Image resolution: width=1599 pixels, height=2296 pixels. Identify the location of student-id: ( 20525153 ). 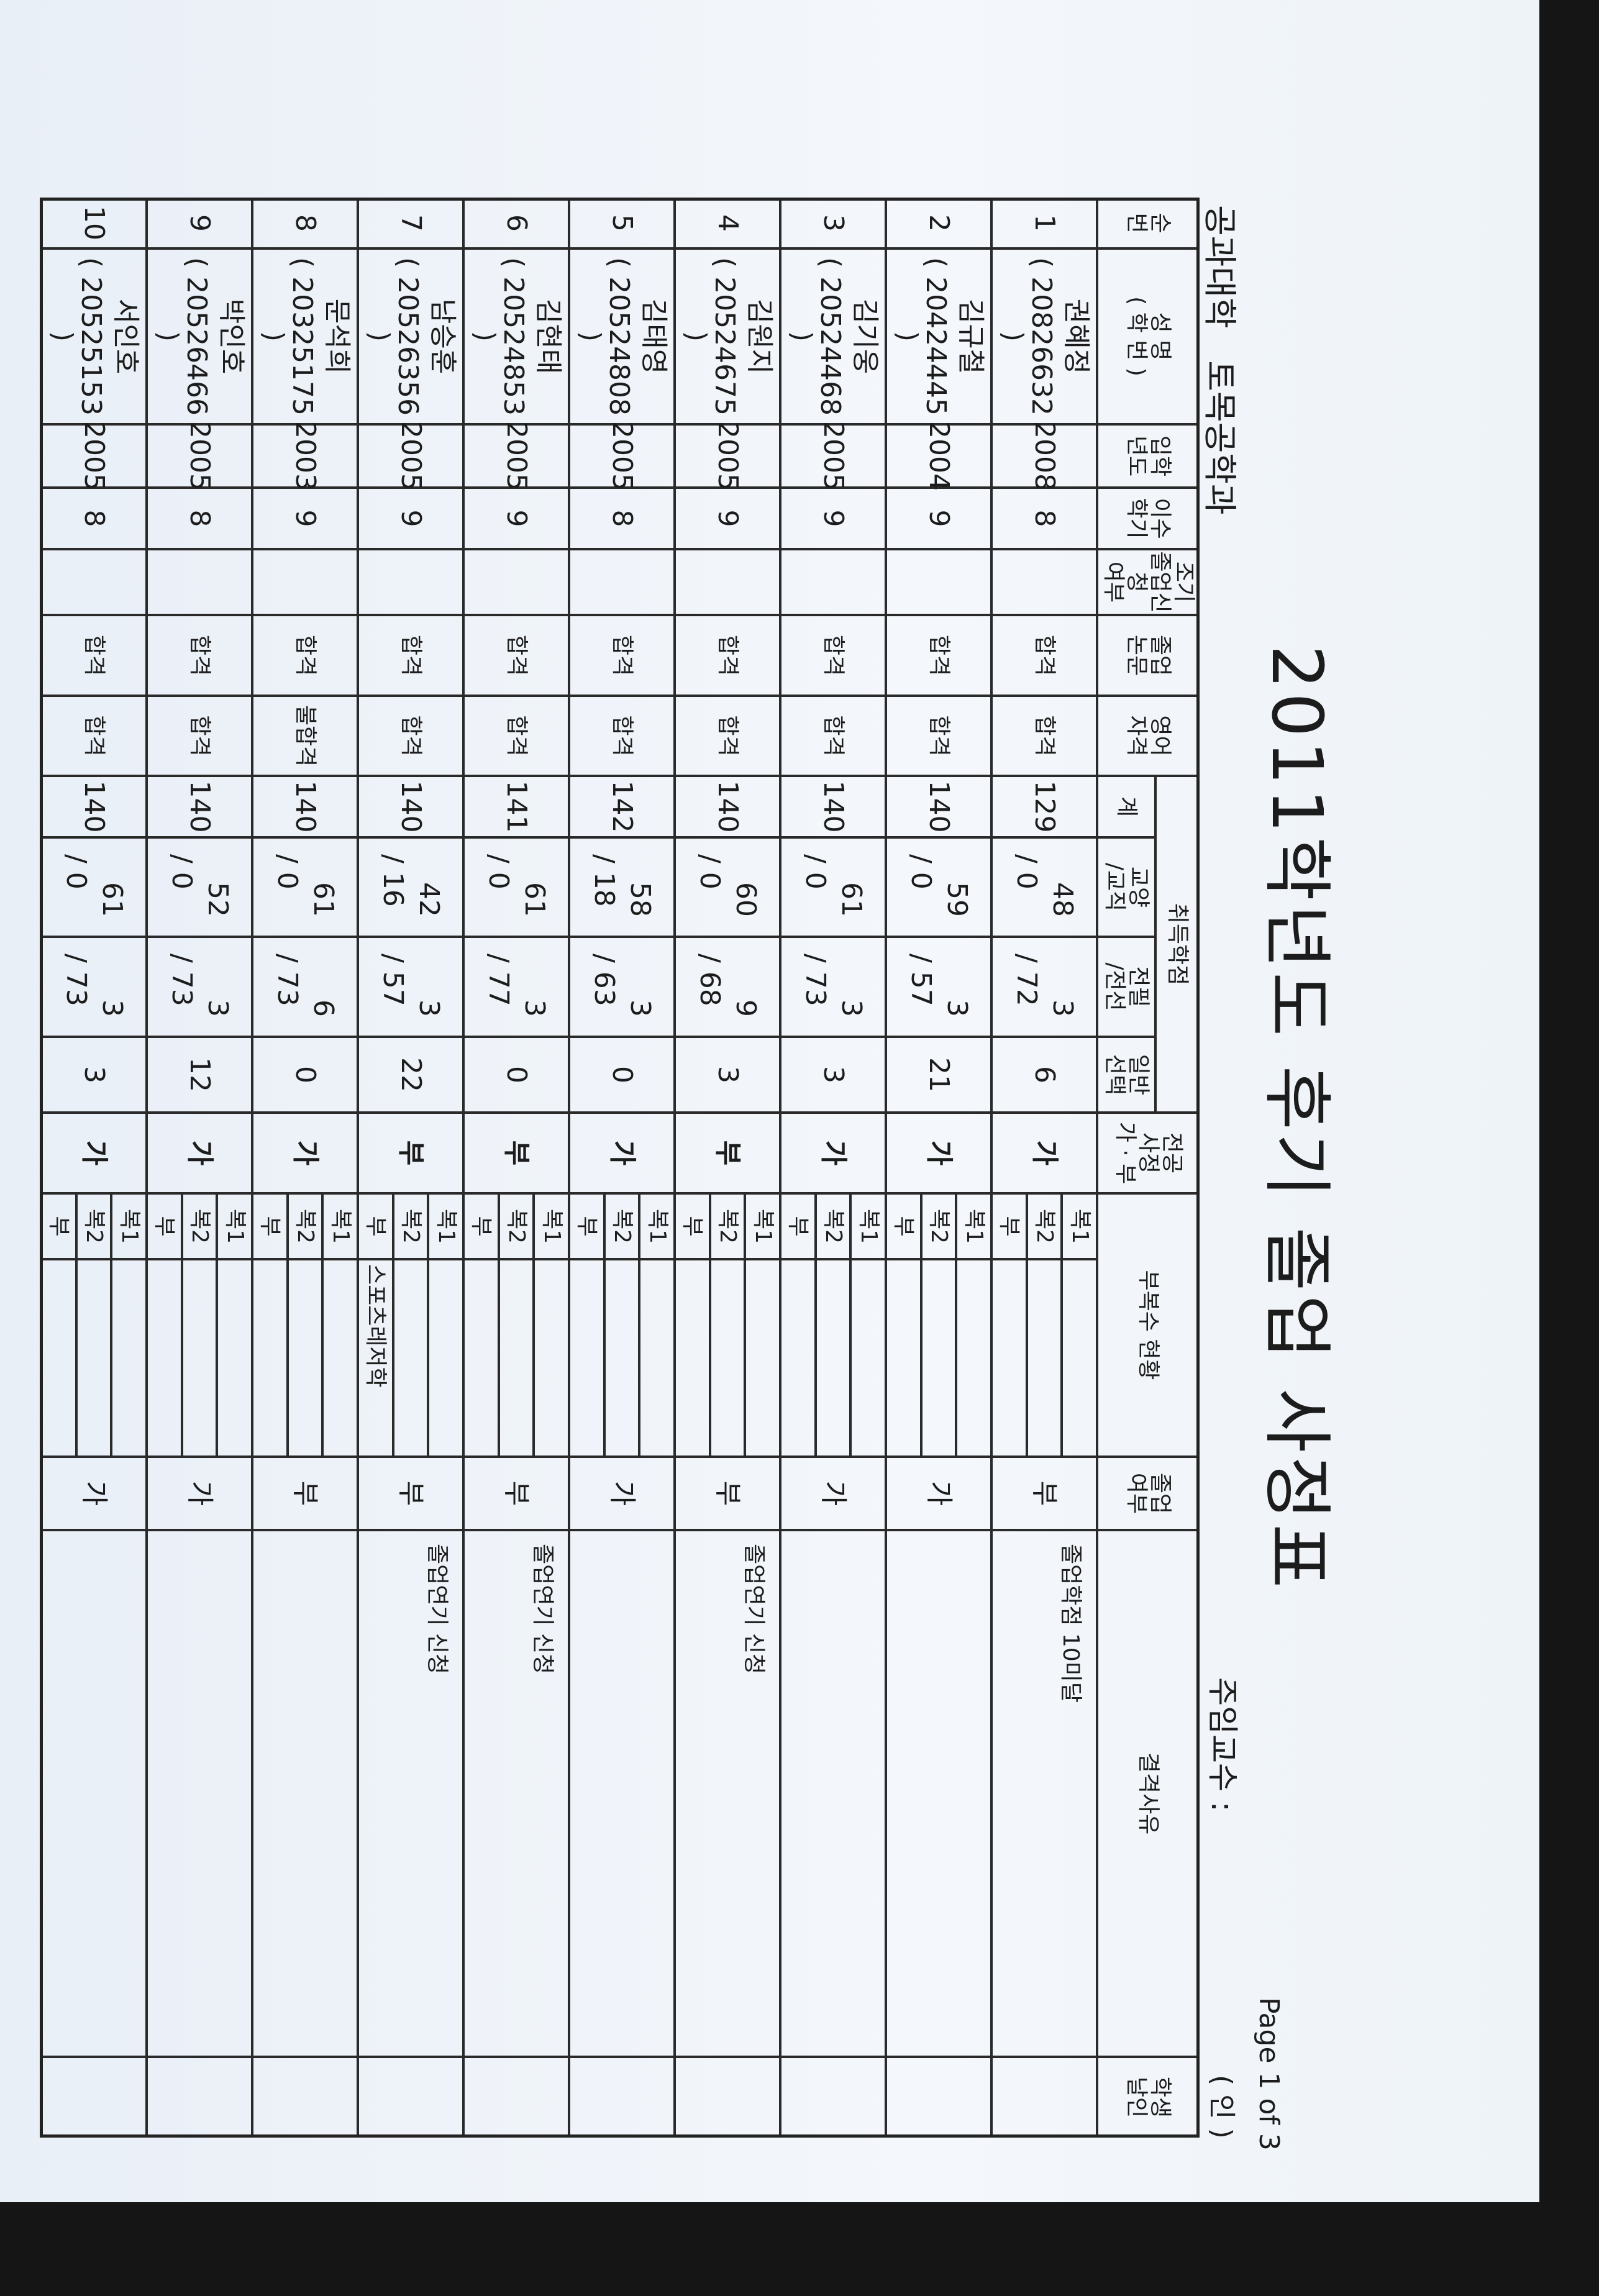
(76, 337).